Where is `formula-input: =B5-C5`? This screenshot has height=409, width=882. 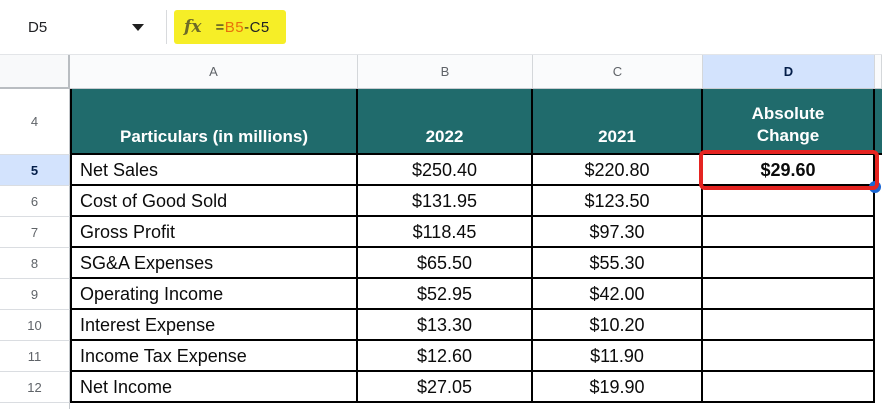
formula-input: =B5-C5 is located at coordinates (242, 27).